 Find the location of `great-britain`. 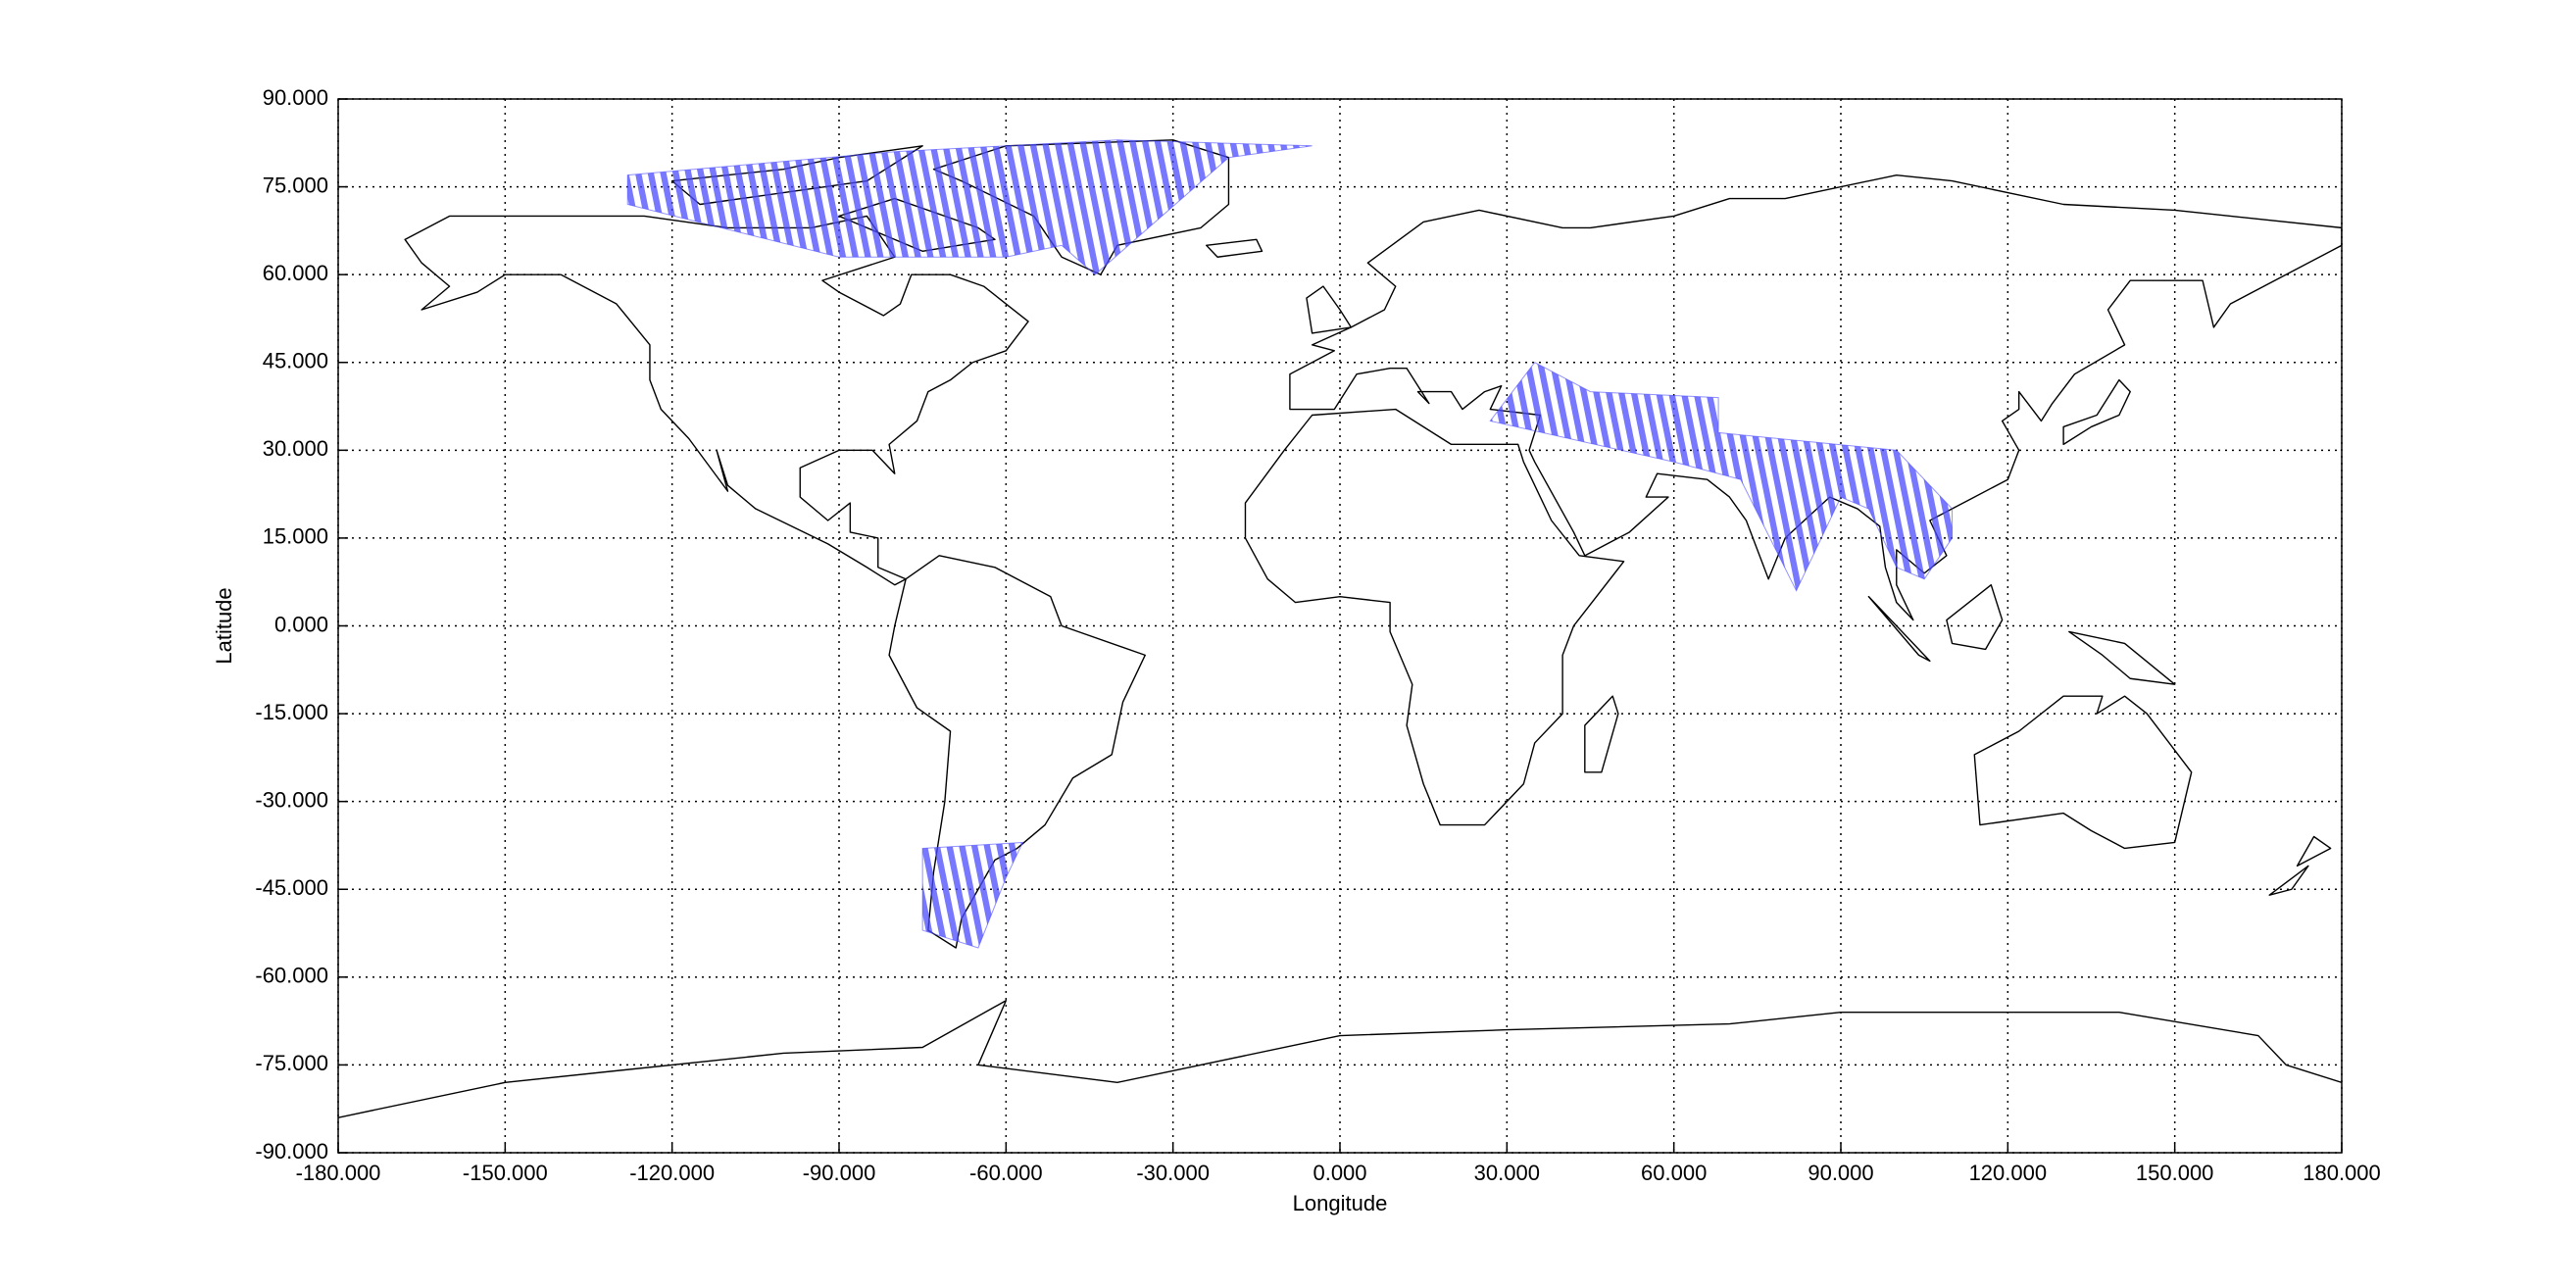

great-britain is located at coordinates (1329, 309).